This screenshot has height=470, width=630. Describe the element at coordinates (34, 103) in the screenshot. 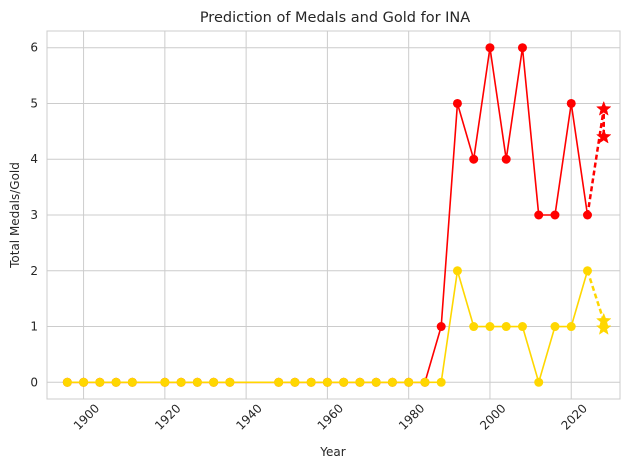

I see `y-tick-label: 5` at that location.